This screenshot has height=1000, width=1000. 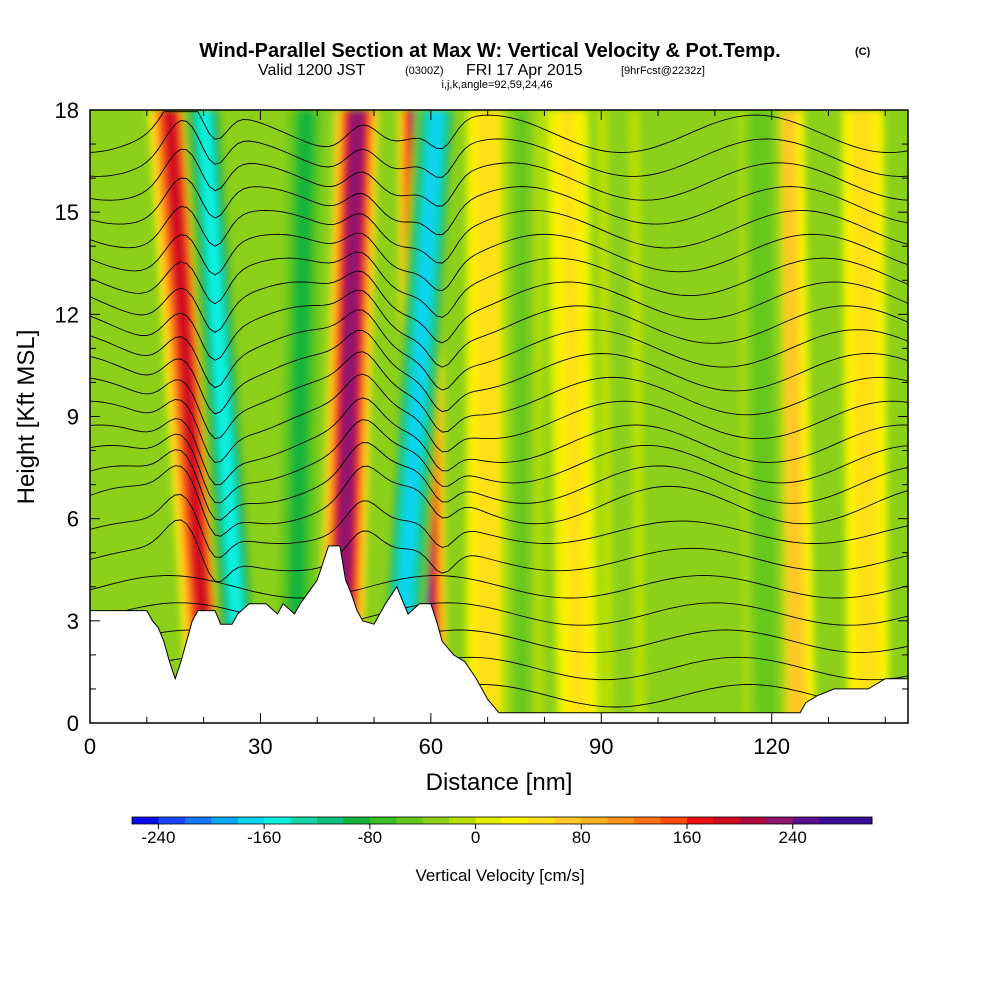 What do you see at coordinates (663, 71) in the screenshot?
I see `subtitle-forecast: [9hrFcst@2232z]` at bounding box center [663, 71].